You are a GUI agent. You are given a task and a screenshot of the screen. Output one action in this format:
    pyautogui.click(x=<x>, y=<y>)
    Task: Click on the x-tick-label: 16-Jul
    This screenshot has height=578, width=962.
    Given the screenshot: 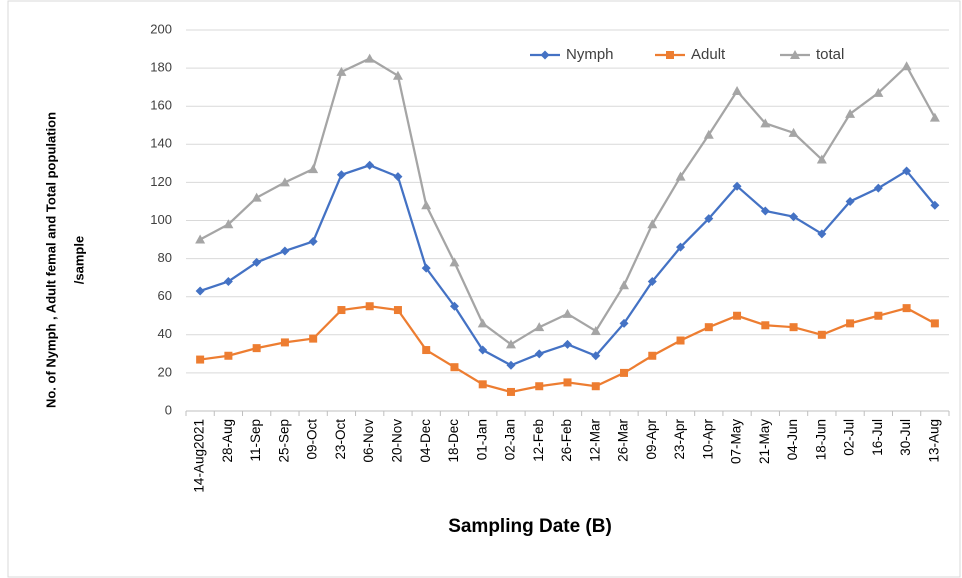 What is the action you would take?
    pyautogui.click(x=877, y=437)
    